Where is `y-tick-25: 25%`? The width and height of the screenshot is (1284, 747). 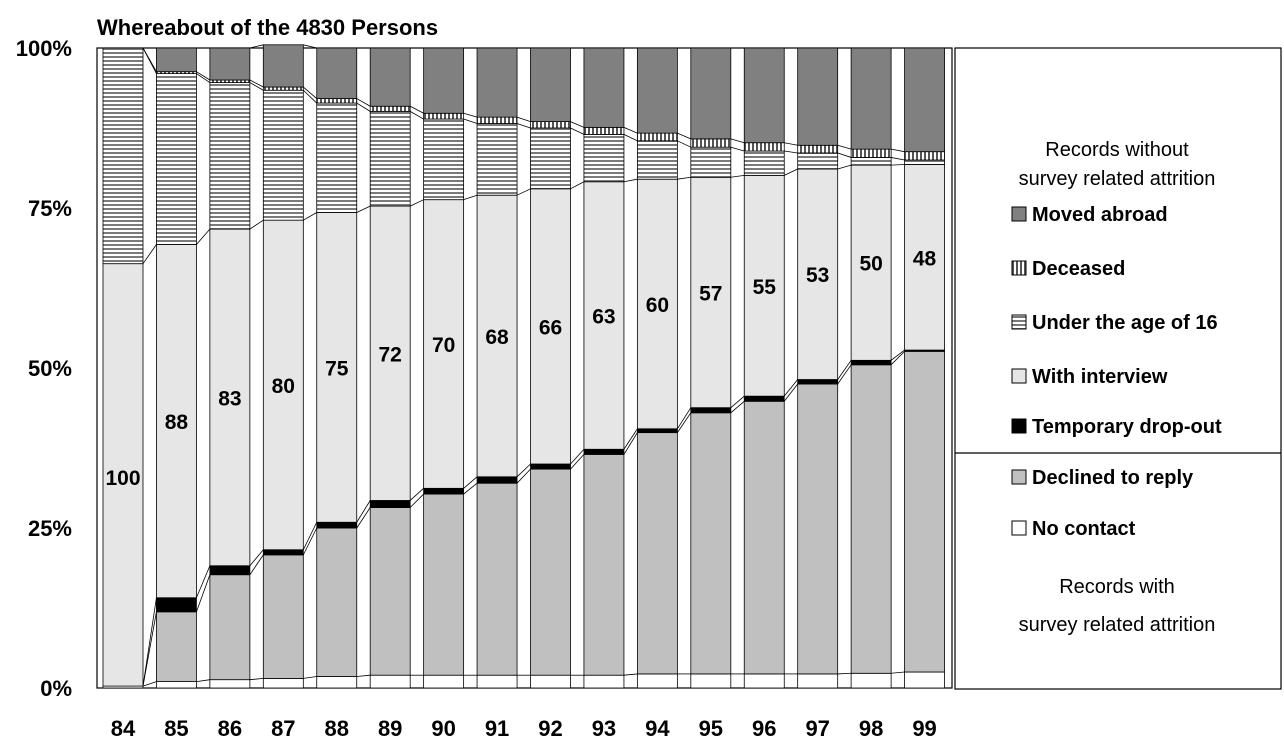 y-tick-25: 25% is located at coordinates (50, 528).